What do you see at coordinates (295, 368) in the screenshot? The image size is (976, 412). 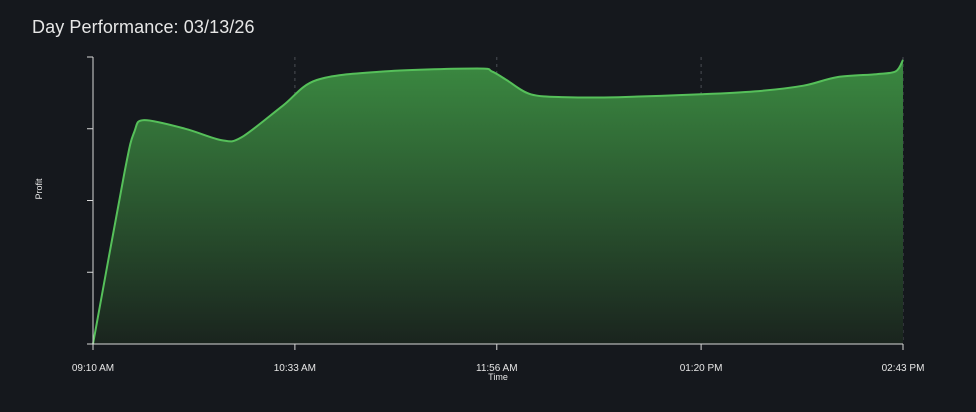 I see `x-tick-label-1: 10:33 AM` at bounding box center [295, 368].